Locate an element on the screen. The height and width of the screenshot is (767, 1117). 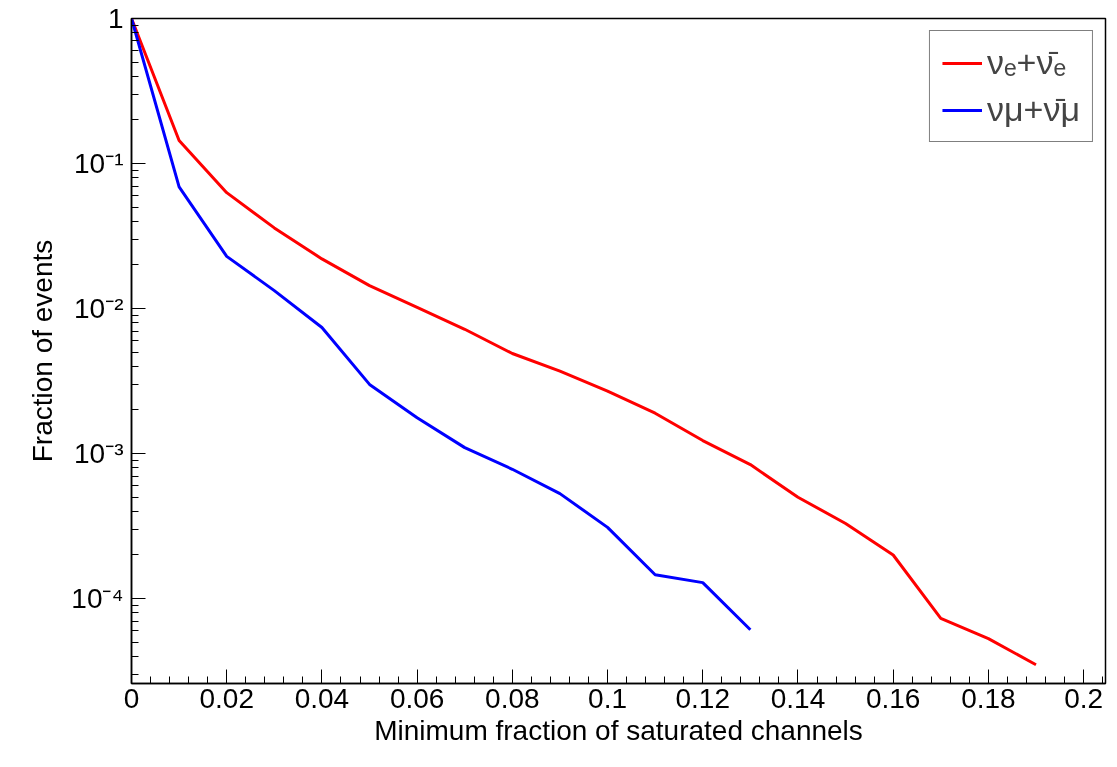
x-tick-label: 0.14 is located at coordinates (798, 698).